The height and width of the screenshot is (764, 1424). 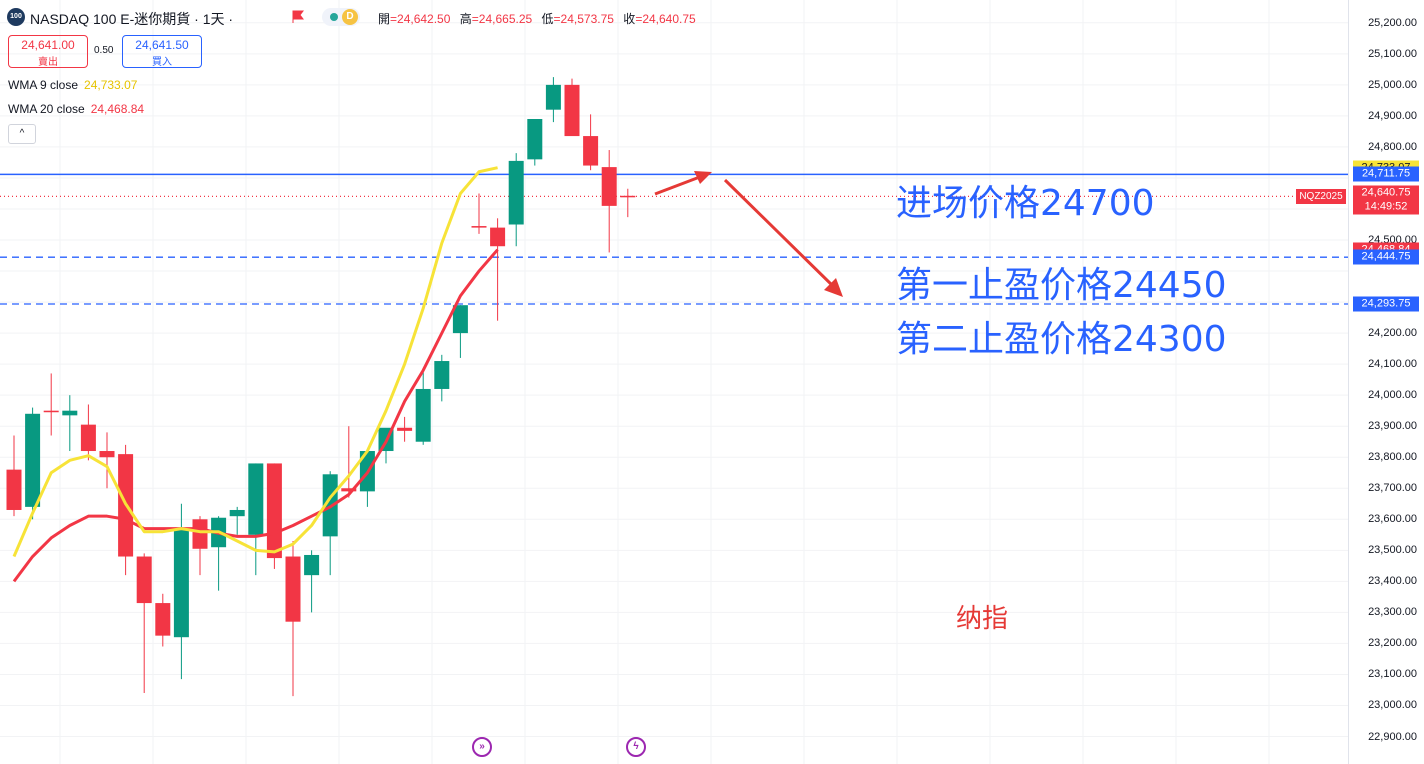 I want to click on sell-price: 24,641.00, so click(x=48, y=45).